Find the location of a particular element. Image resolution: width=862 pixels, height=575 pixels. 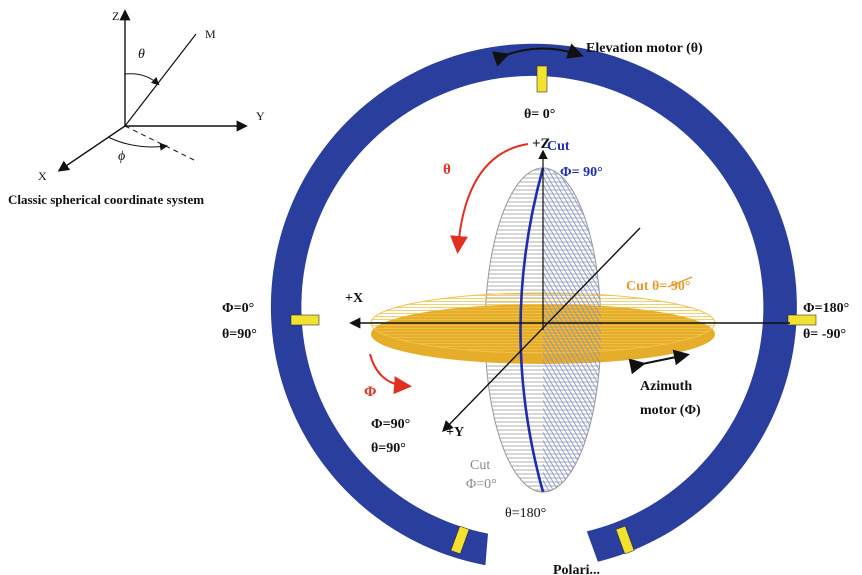

inset-caption: Classic spherical coordinate system is located at coordinates (106, 199).